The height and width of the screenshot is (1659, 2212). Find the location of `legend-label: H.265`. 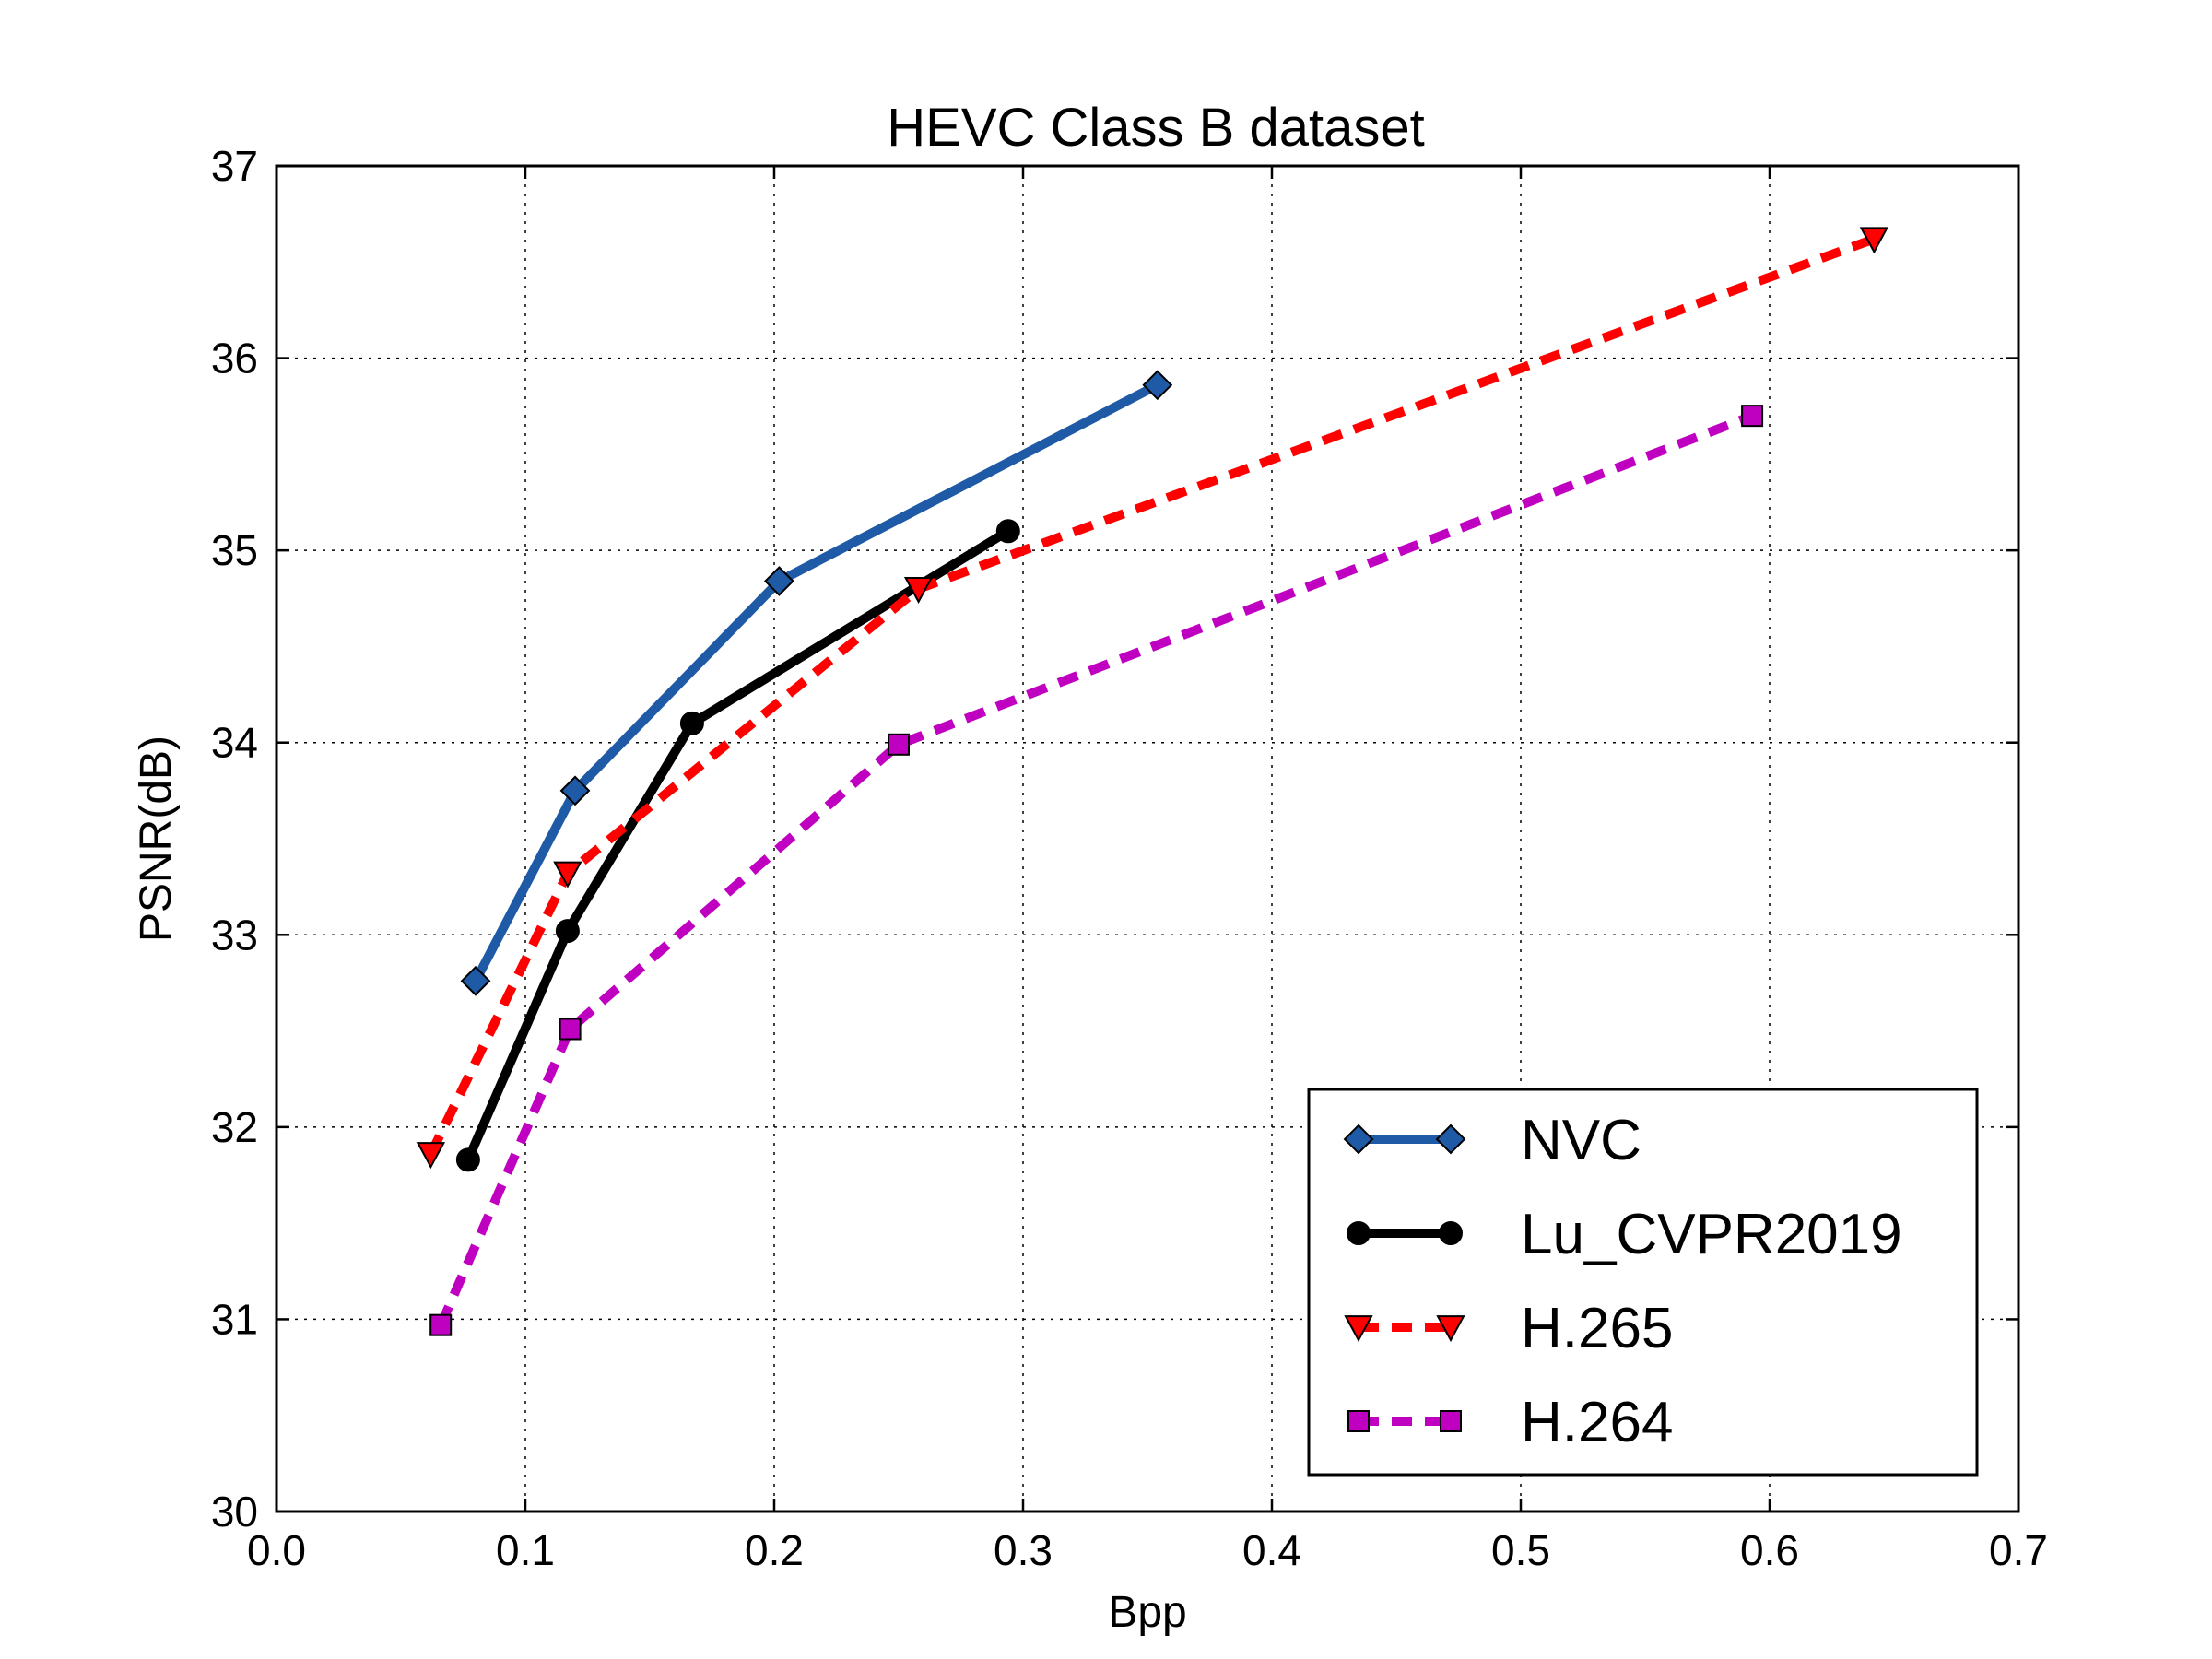

legend-label: H.265 is located at coordinates (1597, 1328).